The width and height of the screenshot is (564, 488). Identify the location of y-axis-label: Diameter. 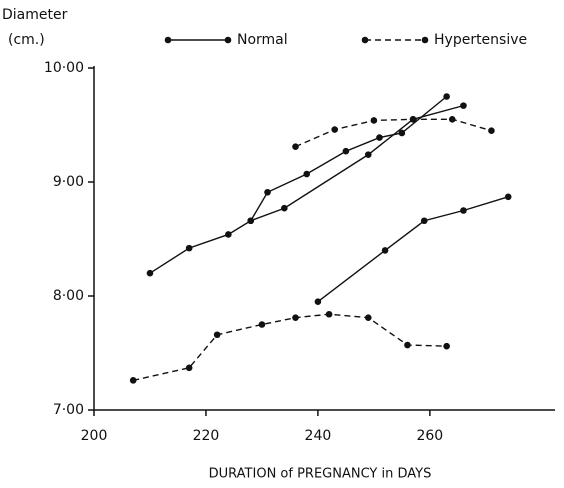
(35, 15).